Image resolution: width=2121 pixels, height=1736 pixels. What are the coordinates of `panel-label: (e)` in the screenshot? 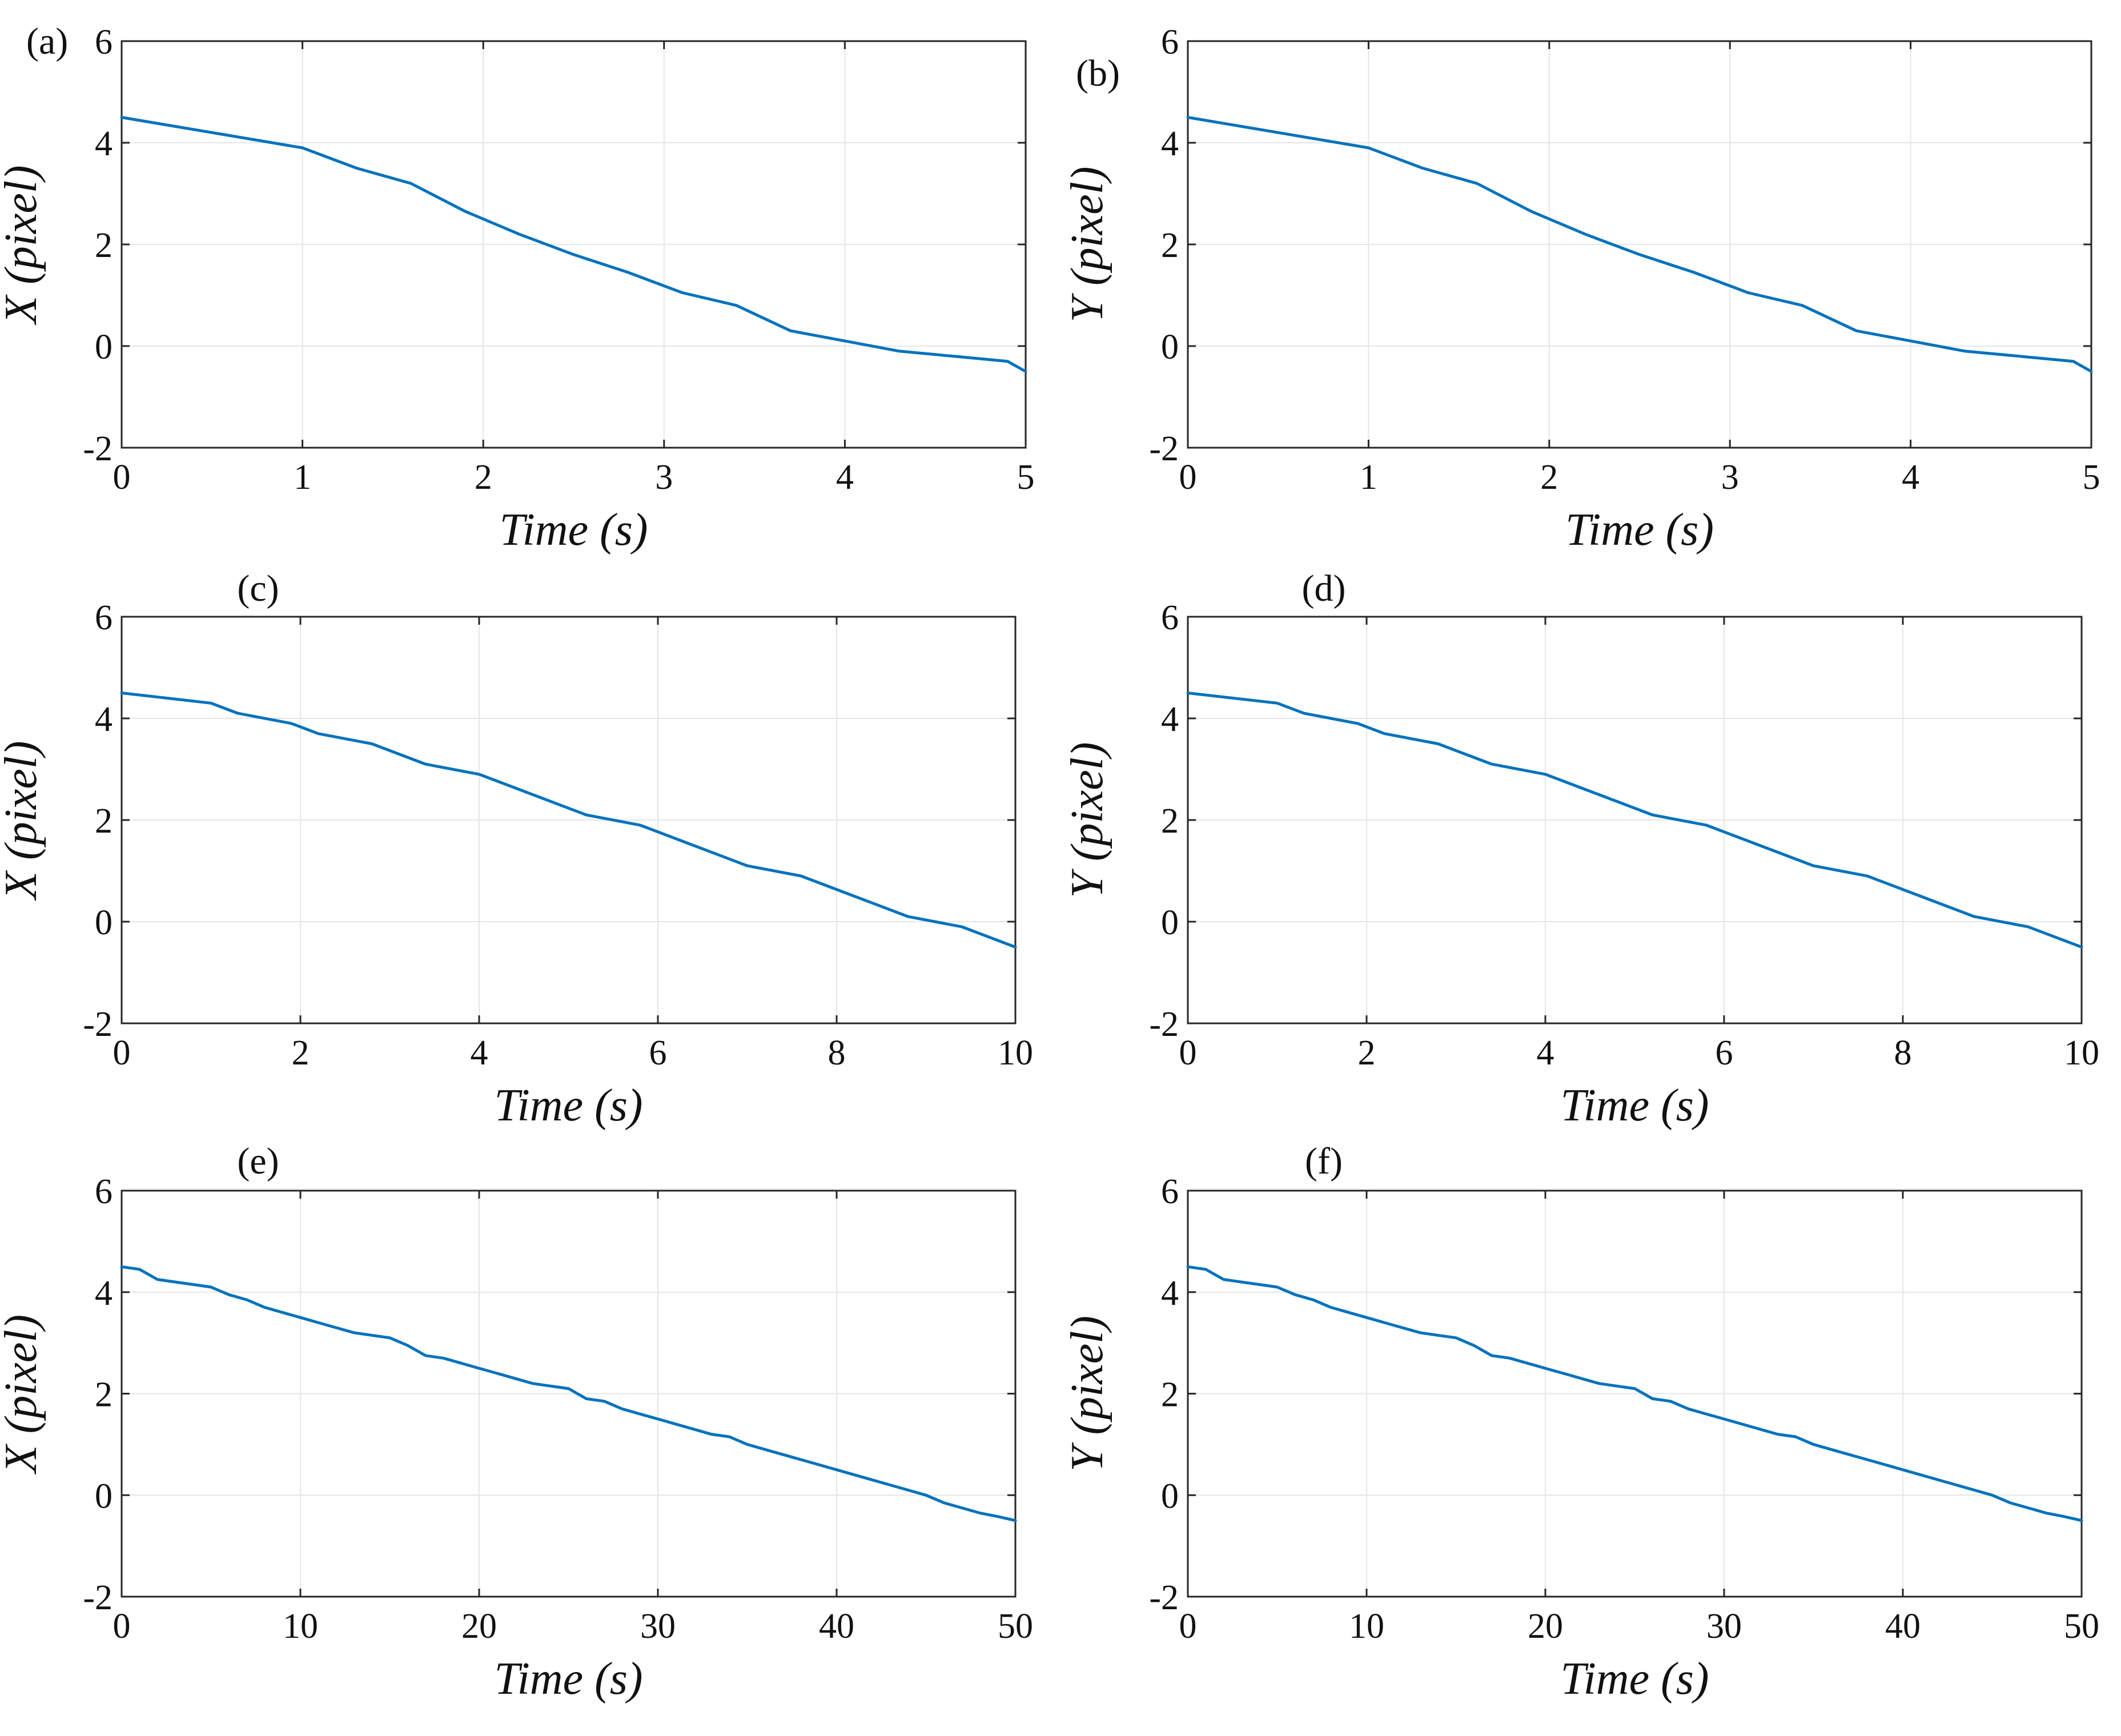 It's located at (258, 1161).